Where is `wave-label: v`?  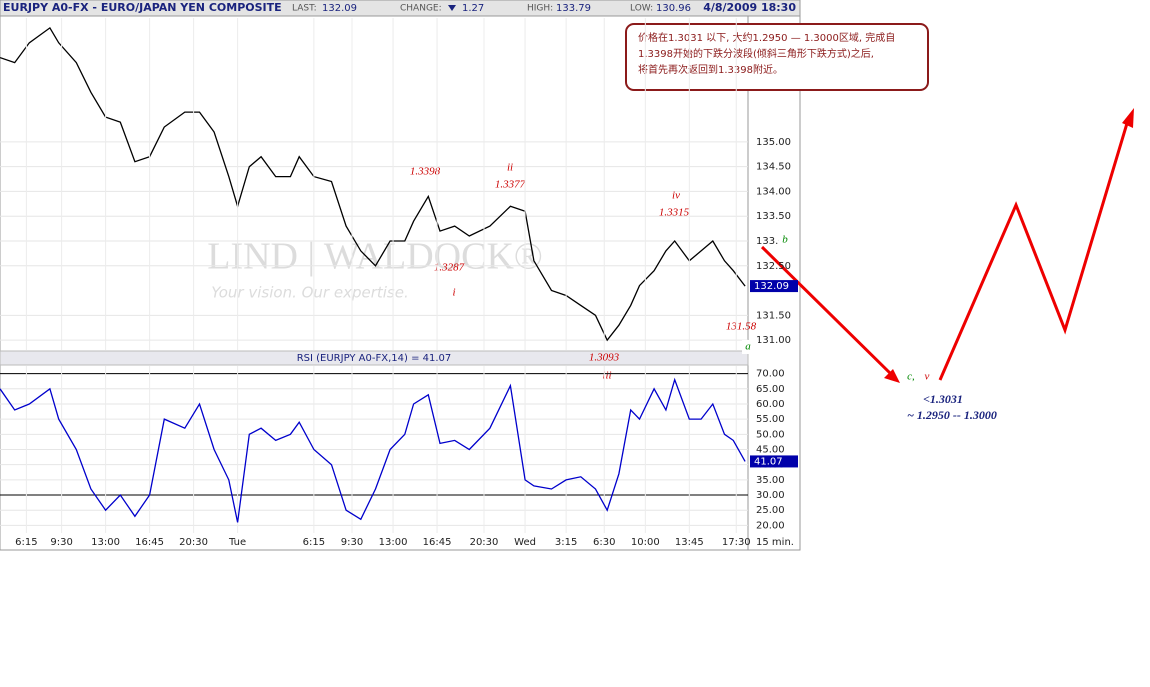 wave-label: v is located at coordinates (927, 377).